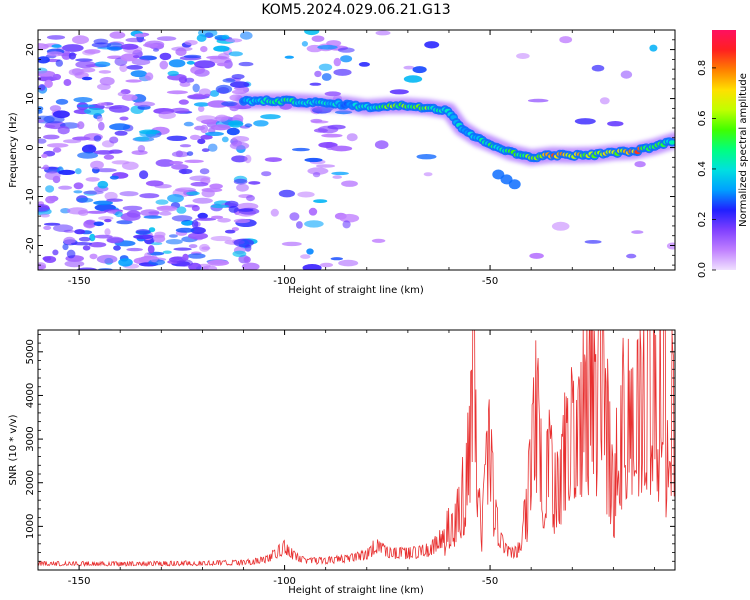 The width and height of the screenshot is (750, 600). I want to click on y-tick-label: 1000, so click(30, 526).